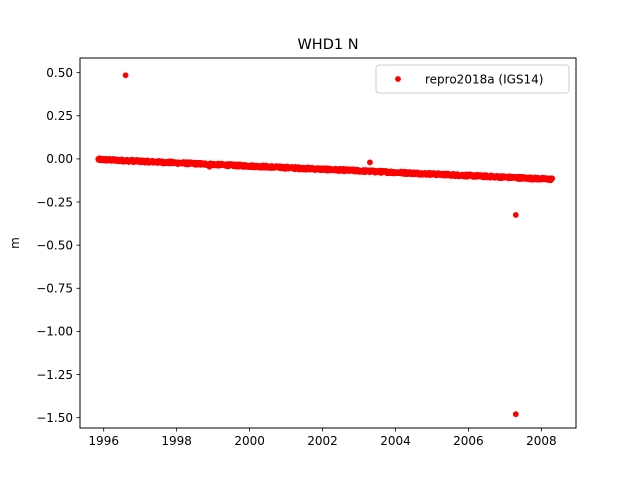  I want to click on y-tick-label: 0.00, so click(59, 159).